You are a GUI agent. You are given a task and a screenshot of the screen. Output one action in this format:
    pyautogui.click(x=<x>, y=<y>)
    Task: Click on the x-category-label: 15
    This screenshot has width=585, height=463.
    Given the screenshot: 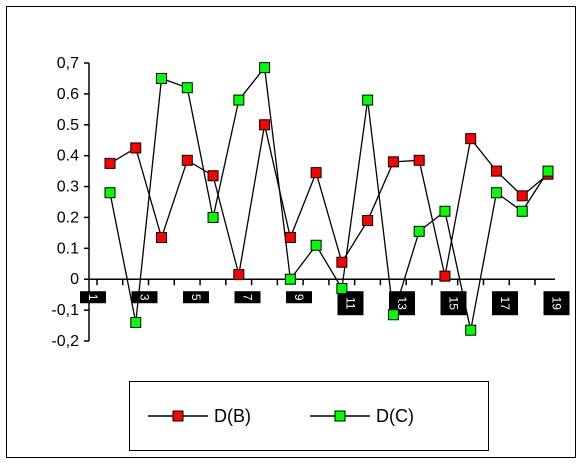 What is the action you would take?
    pyautogui.click(x=454, y=304)
    